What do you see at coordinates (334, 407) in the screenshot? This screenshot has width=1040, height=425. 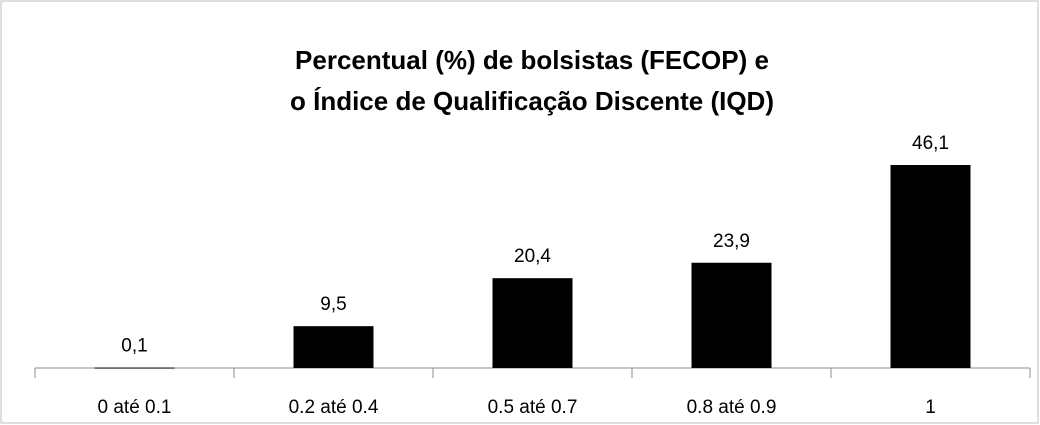 I see `x-tick-label: 0.2 até 0.4` at bounding box center [334, 407].